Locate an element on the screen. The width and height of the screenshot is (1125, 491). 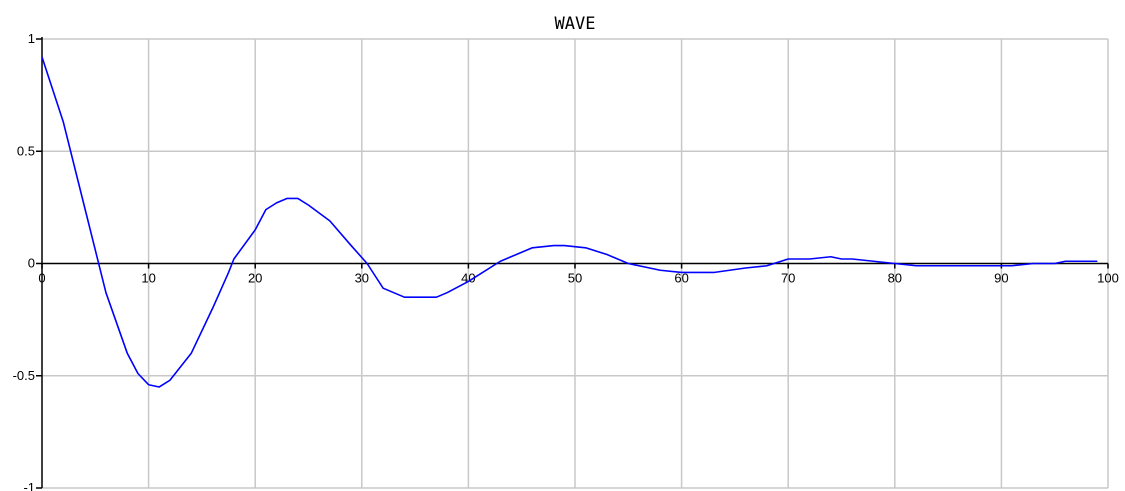
x-tick-label-0: 0 is located at coordinates (41, 278).